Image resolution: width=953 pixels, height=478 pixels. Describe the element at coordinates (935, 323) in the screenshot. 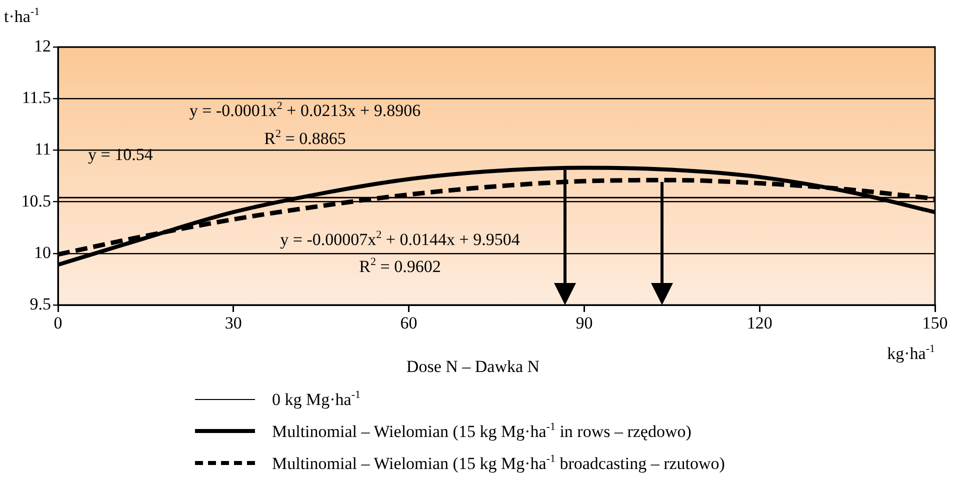

I see `x-tick-label: 150` at that location.